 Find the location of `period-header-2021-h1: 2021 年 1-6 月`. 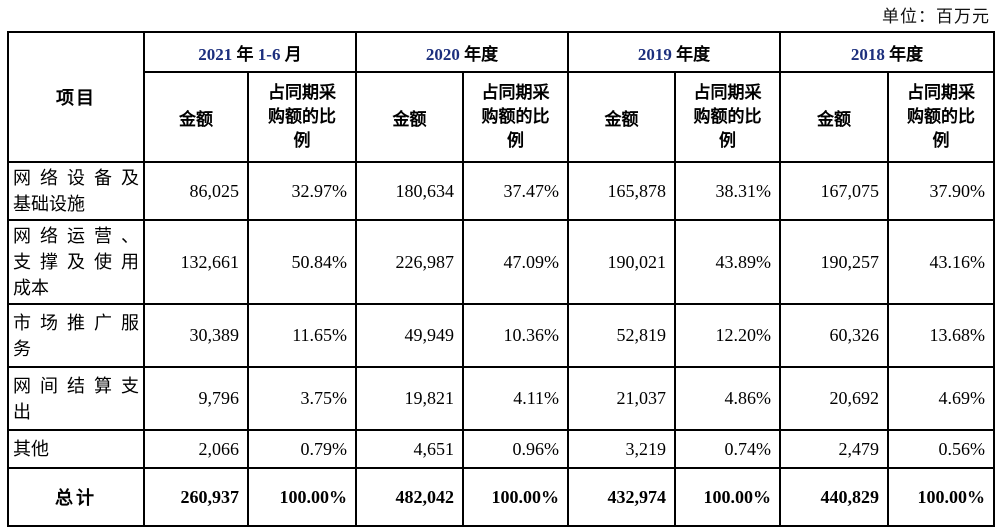

period-header-2021-h1: 2021 年 1-6 月 is located at coordinates (250, 52).